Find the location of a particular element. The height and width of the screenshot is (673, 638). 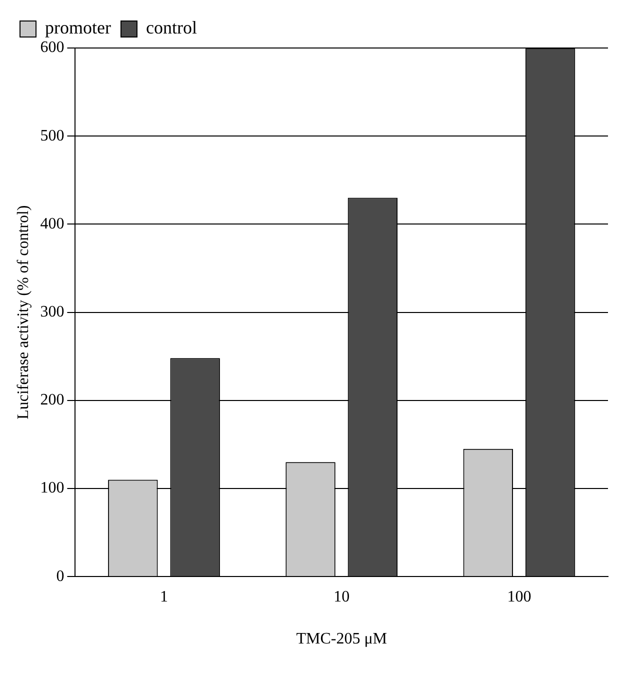

x-axis-title: TMC-205 μM is located at coordinates (342, 639).